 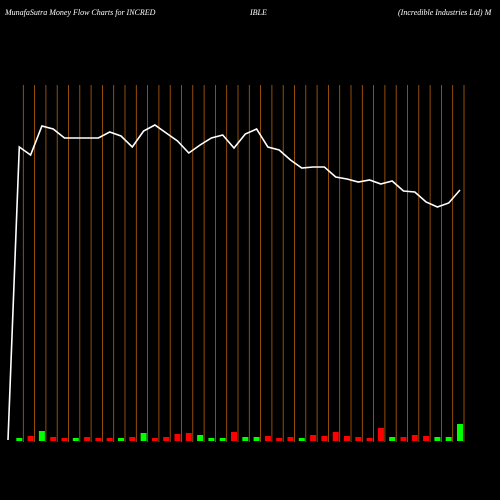 I want to click on chart-title: MunafaSutra Money Flow Charts for INCRED, so click(x=80, y=12).